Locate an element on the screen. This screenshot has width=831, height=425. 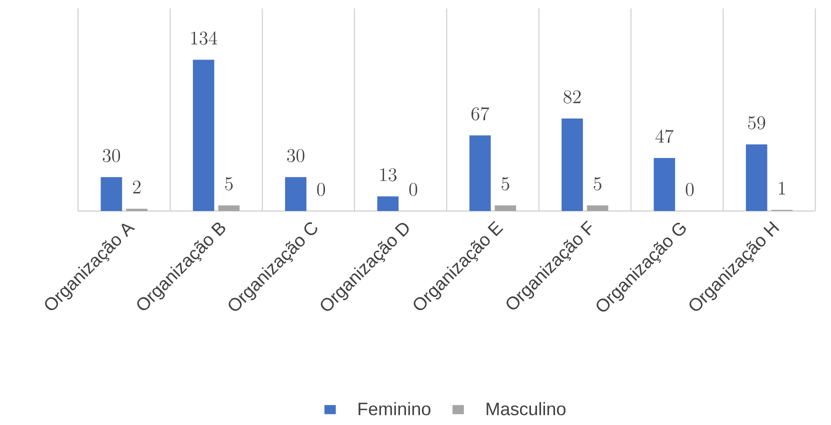
legend-label: Masculino is located at coordinates (526, 409).